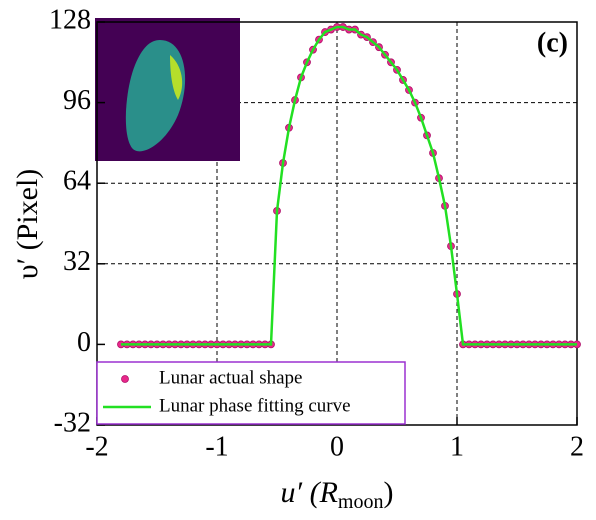 The image size is (596, 520). I want to click on y-tick-label: 64, so click(77, 181).